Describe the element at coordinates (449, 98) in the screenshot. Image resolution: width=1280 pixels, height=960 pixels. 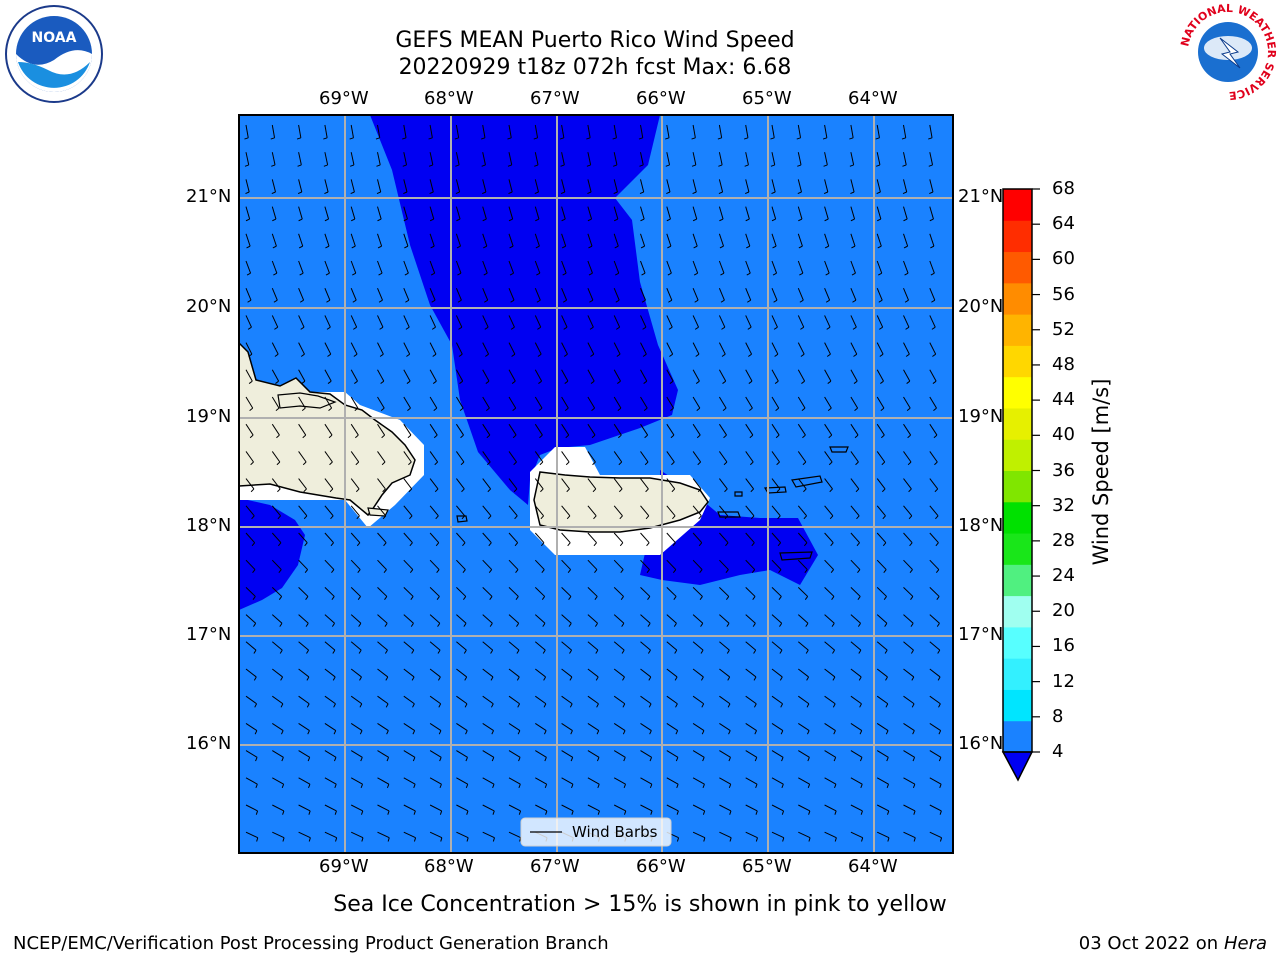
I see `lon-label-top: 68°W` at that location.